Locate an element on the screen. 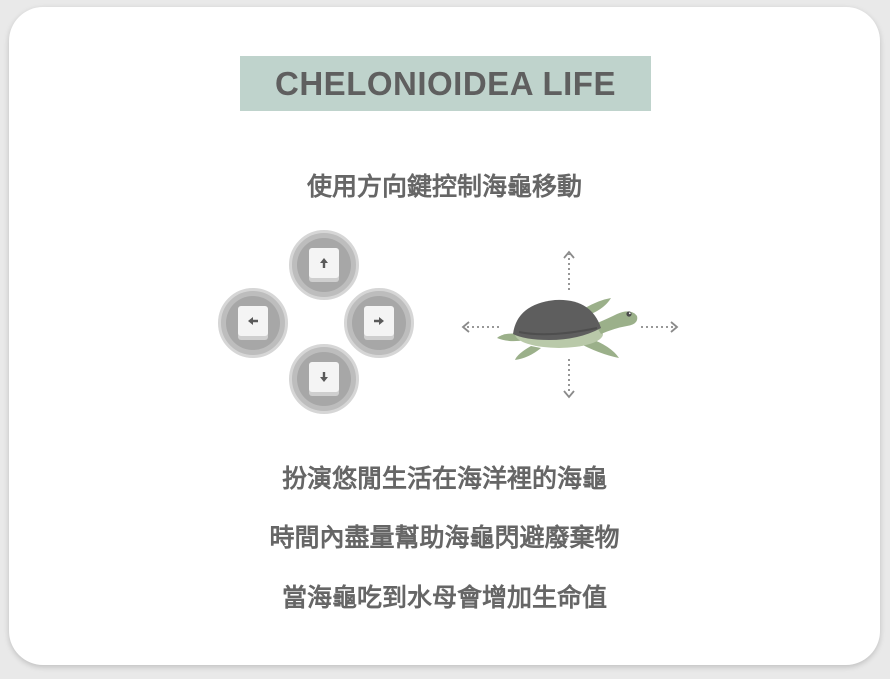 This screenshot has width=890, height=679. direction-arrows is located at coordinates (570, 324).